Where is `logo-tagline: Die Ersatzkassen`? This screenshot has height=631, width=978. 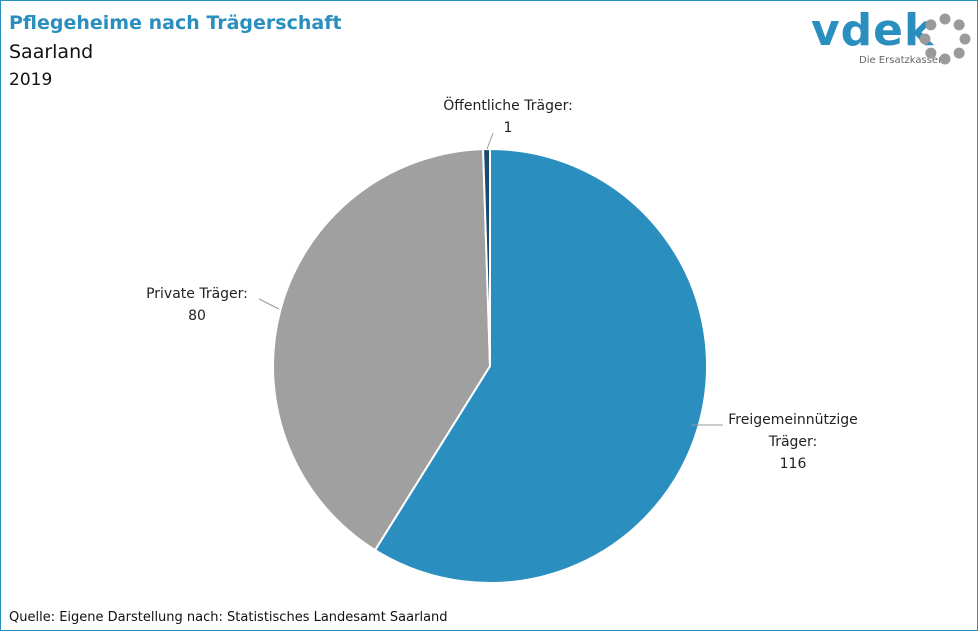 logo-tagline: Die Ersatzkassen is located at coordinates (902, 60).